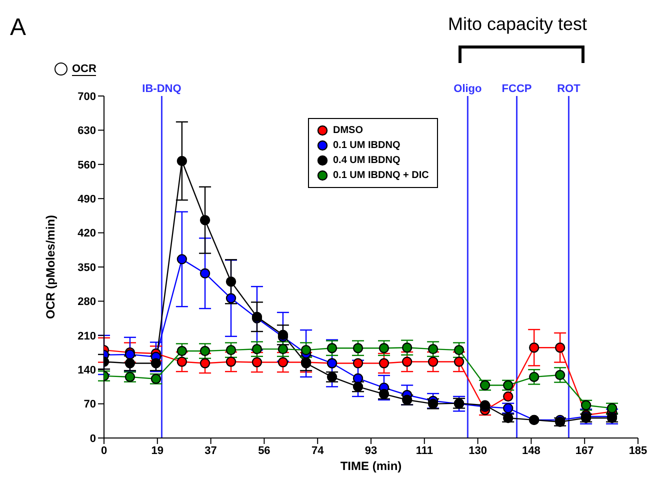 Image resolution: width=662 pixels, height=478 pixels. I want to click on y-tick-label: 560, so click(87, 165).